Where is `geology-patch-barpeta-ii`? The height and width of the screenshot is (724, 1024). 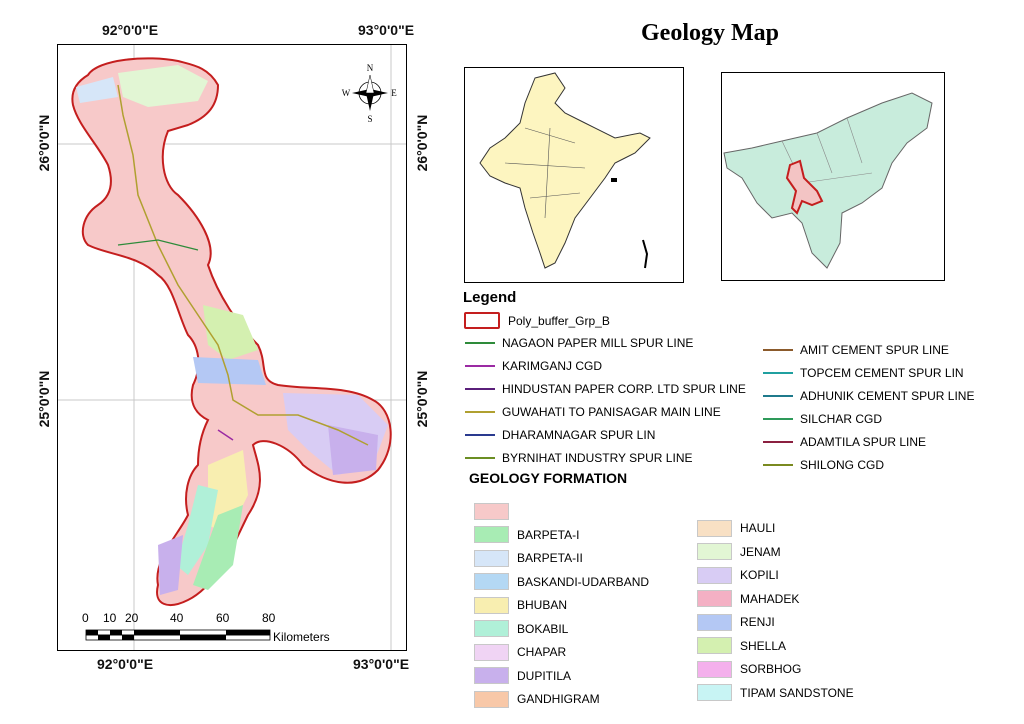
geology-patch-barpeta-ii is located at coordinates (97, 90).